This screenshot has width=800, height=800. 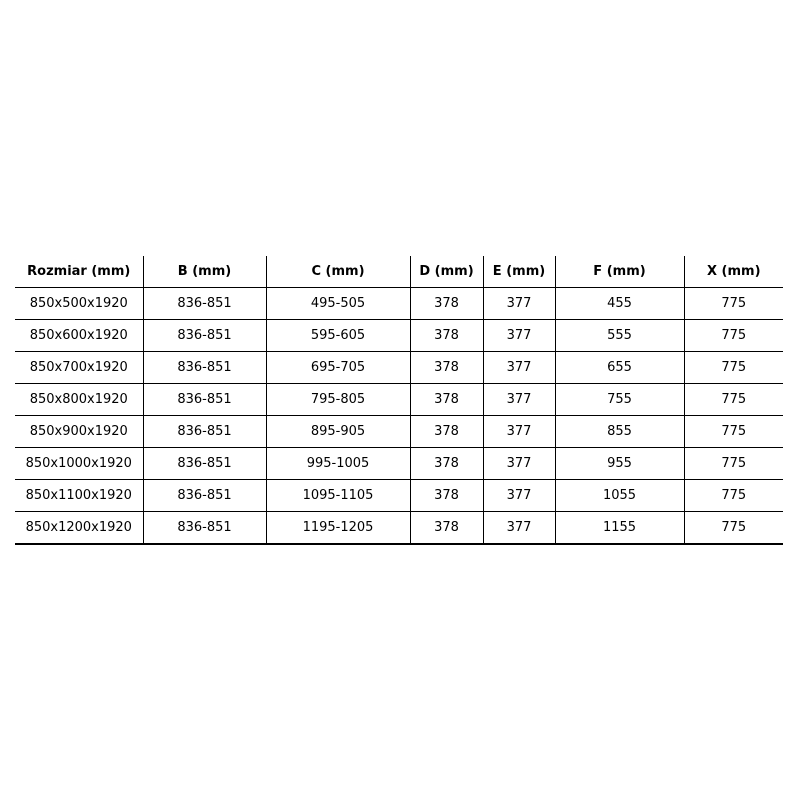 I want to click on table-cell: 995-1005, so click(x=337, y=463).